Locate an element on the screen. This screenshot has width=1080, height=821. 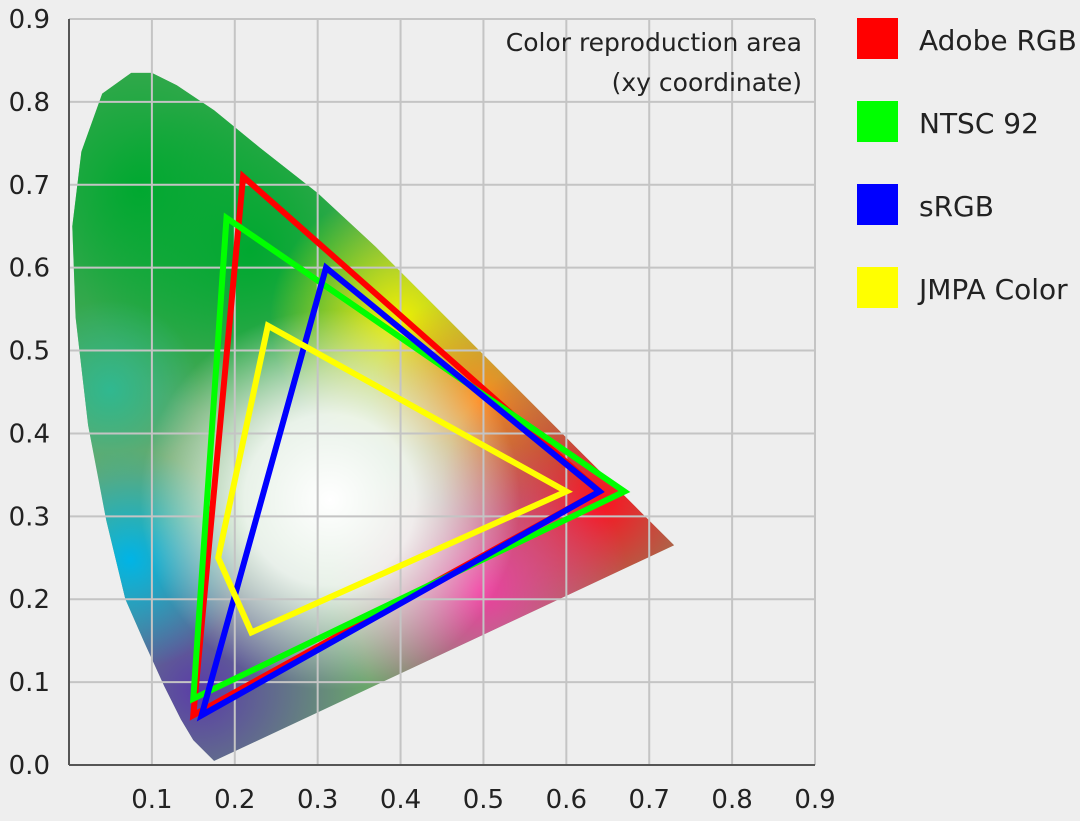
y-tick-label-8: 0.8 is located at coordinates (29, 103).